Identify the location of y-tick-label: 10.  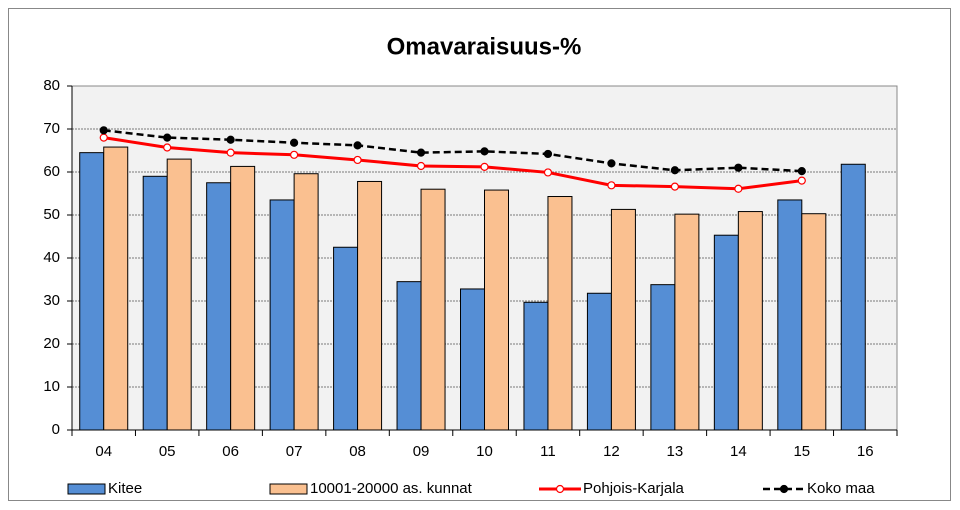
(51, 386).